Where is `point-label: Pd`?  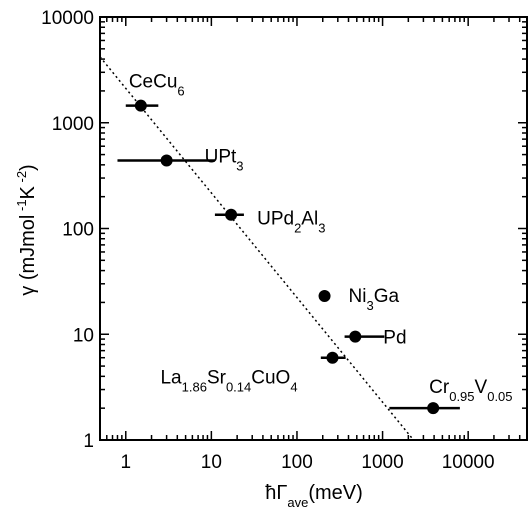 point-label: Pd is located at coordinates (394, 338).